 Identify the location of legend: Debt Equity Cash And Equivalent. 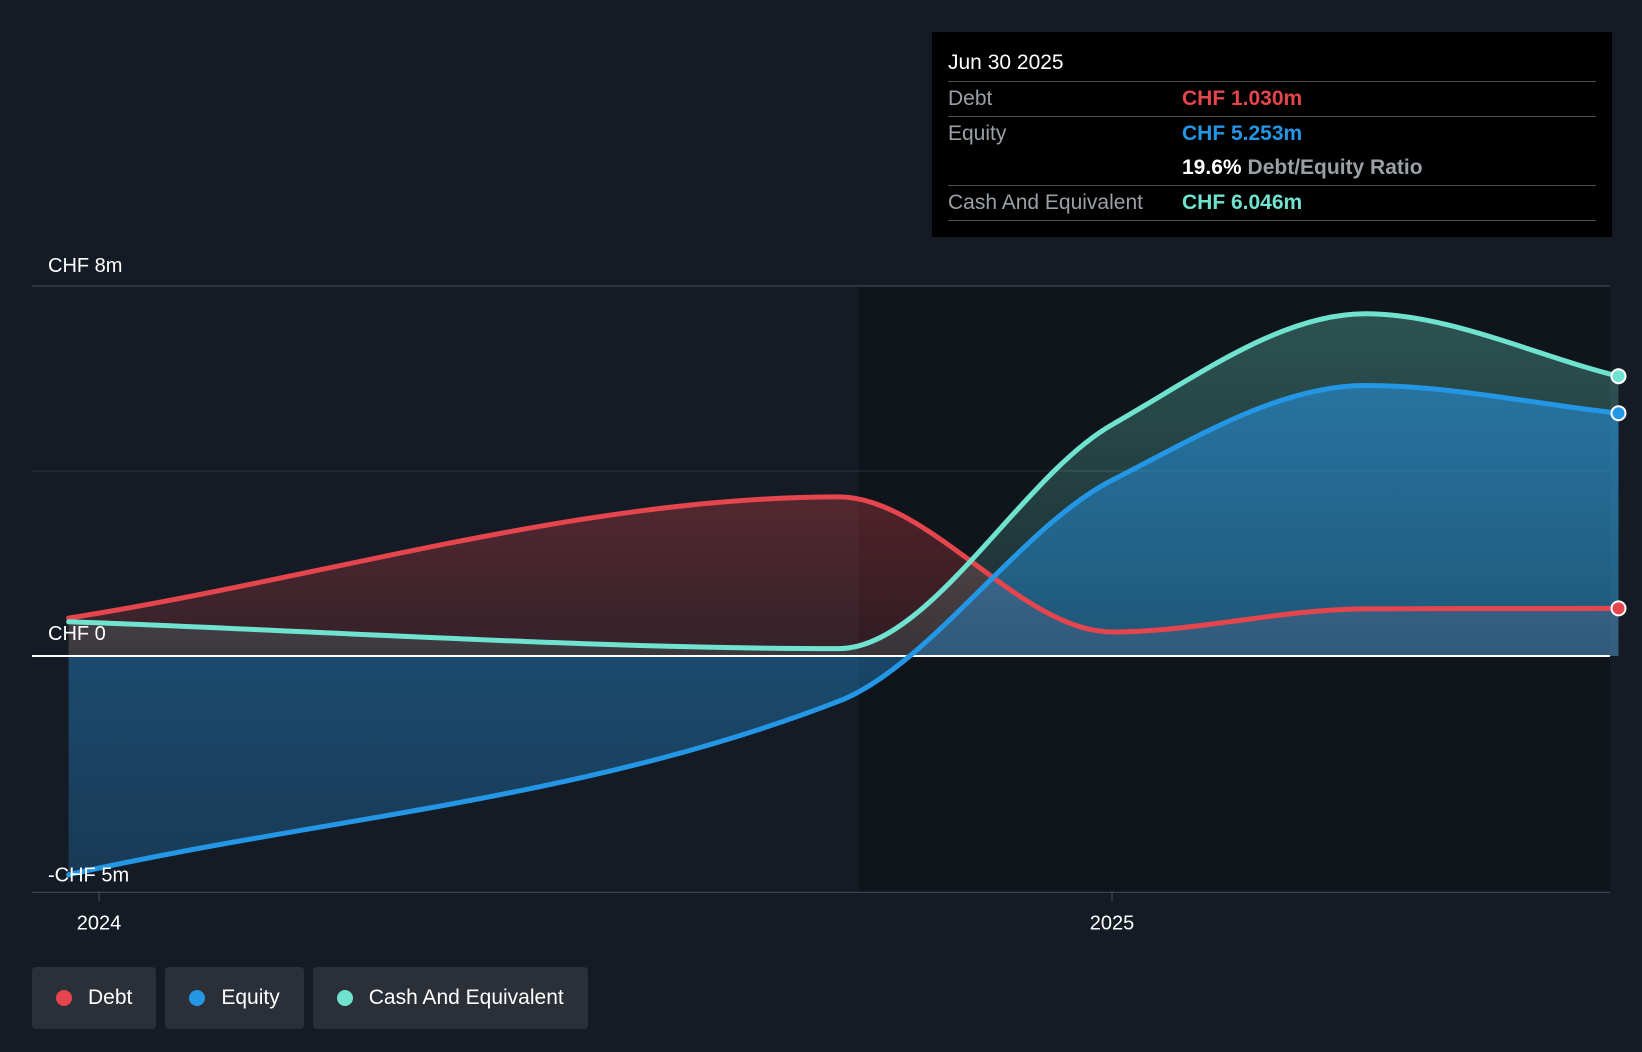
(310, 998).